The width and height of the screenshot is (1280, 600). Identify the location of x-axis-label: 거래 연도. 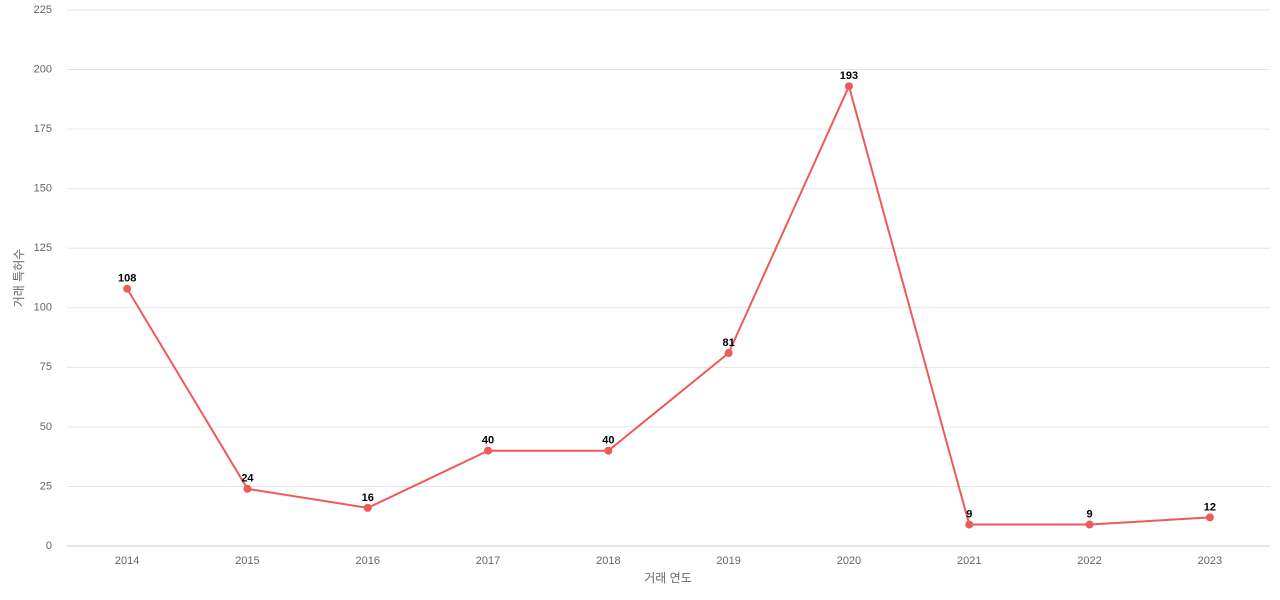
(668, 578).